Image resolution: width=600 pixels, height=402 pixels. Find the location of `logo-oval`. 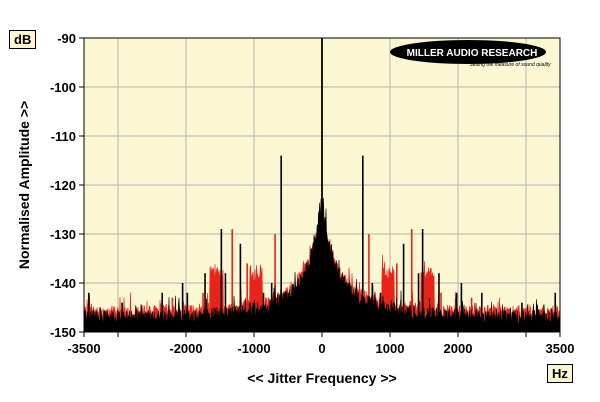

logo-oval is located at coordinates (468, 52).